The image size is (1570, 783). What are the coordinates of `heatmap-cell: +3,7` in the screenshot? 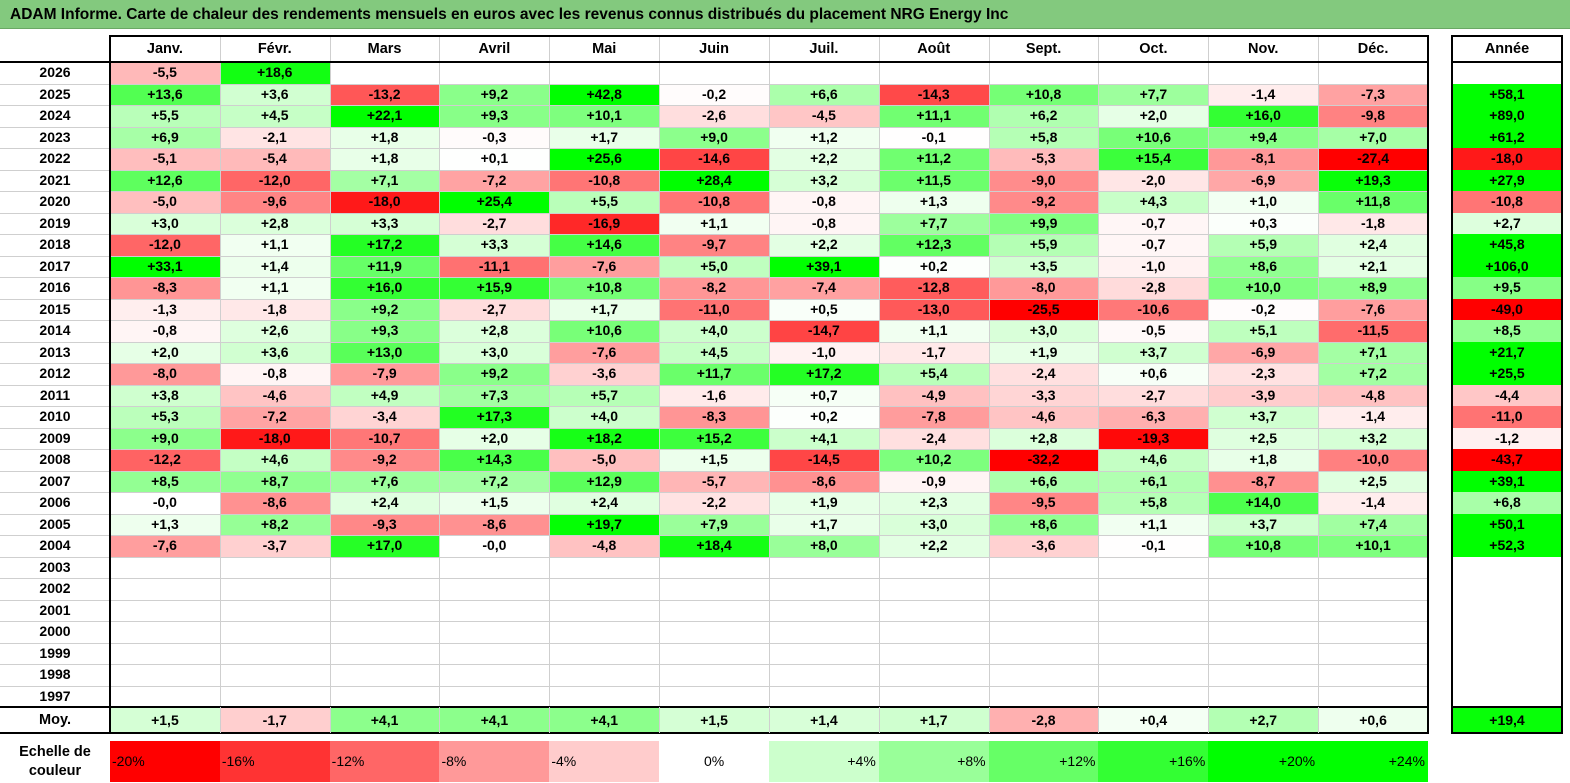 It's located at (1263, 417).